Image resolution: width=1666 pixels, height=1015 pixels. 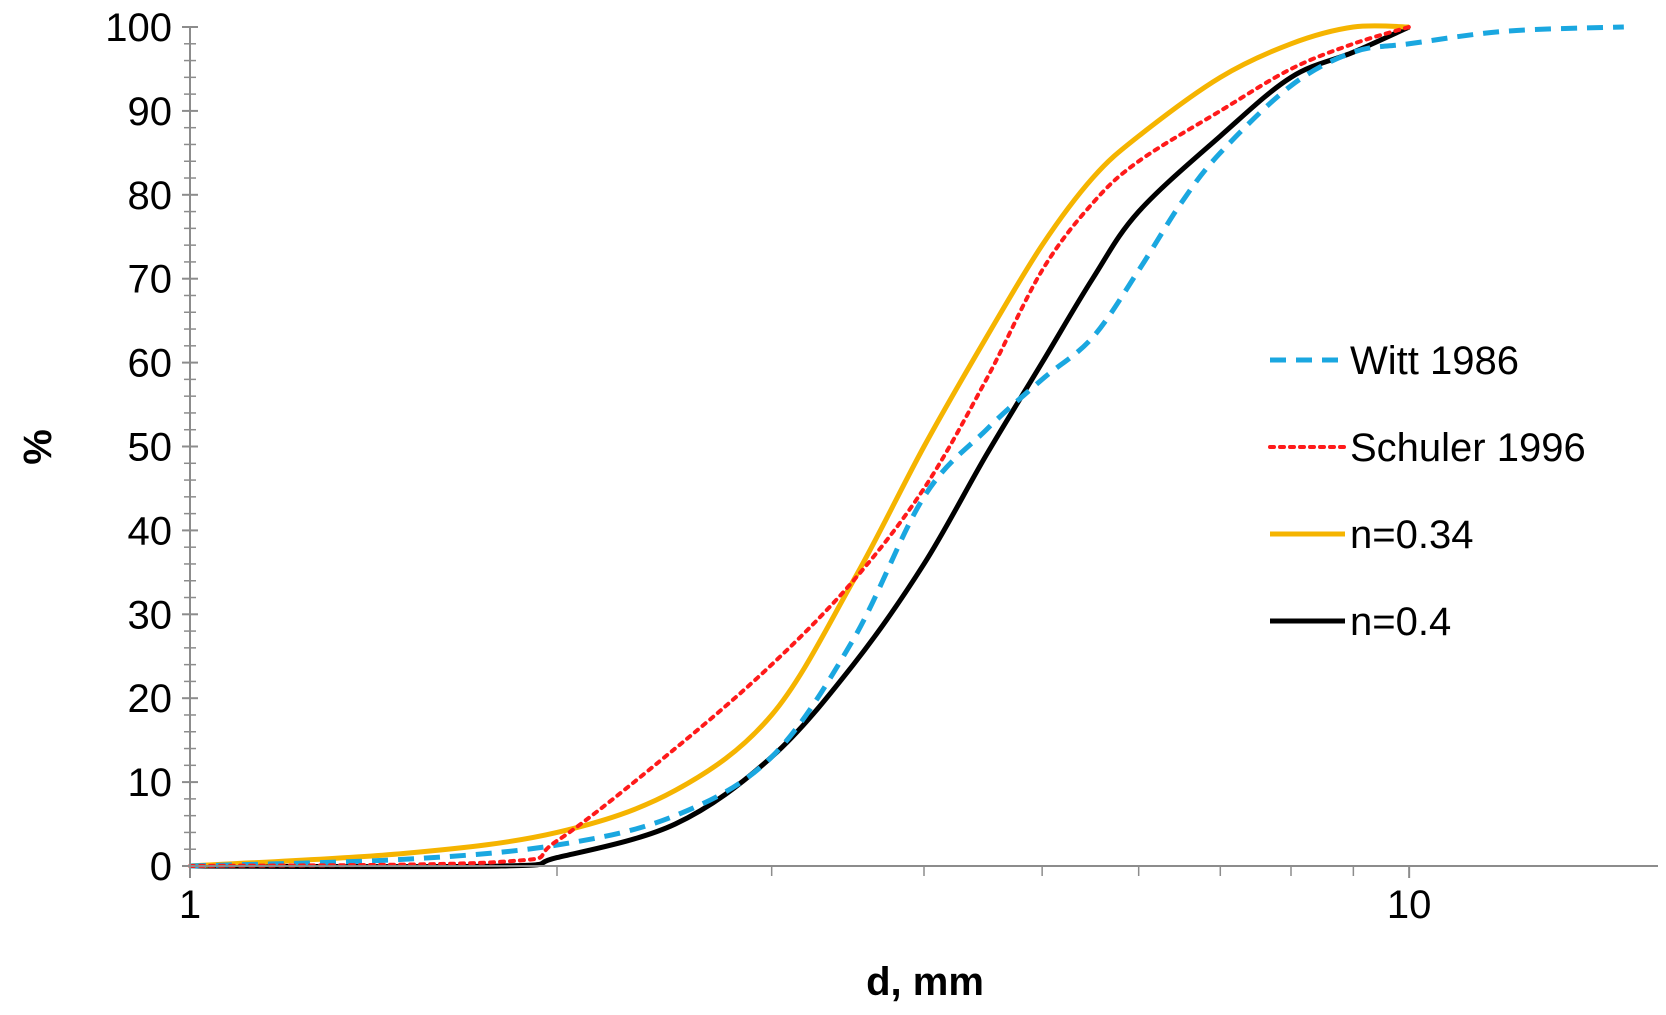 What do you see at coordinates (138, 28) in the screenshot?
I see `y-tick-label: 100` at bounding box center [138, 28].